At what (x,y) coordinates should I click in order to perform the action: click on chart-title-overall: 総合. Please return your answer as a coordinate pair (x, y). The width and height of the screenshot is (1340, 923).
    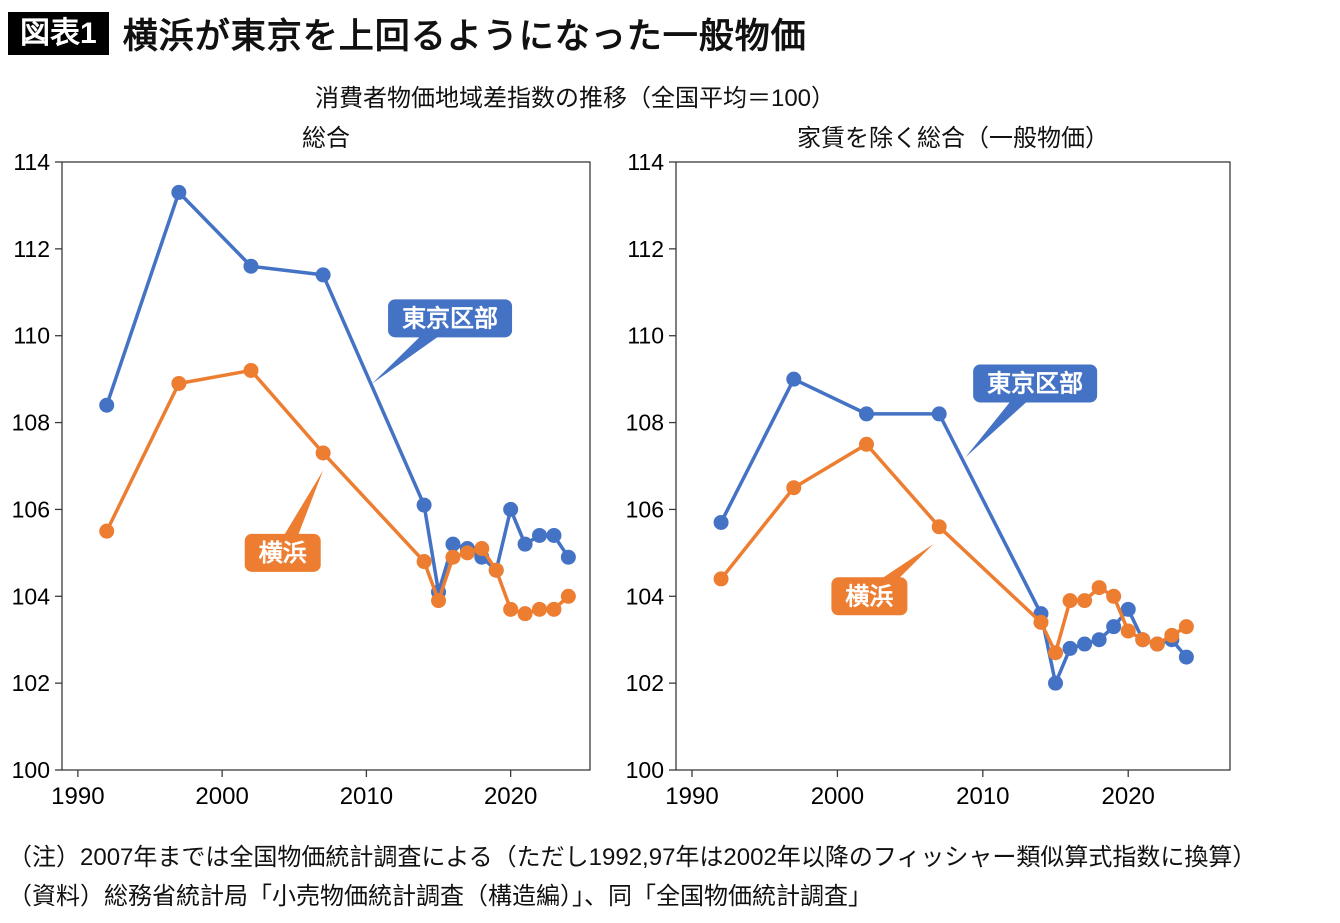
    Looking at the image, I should click on (326, 138).